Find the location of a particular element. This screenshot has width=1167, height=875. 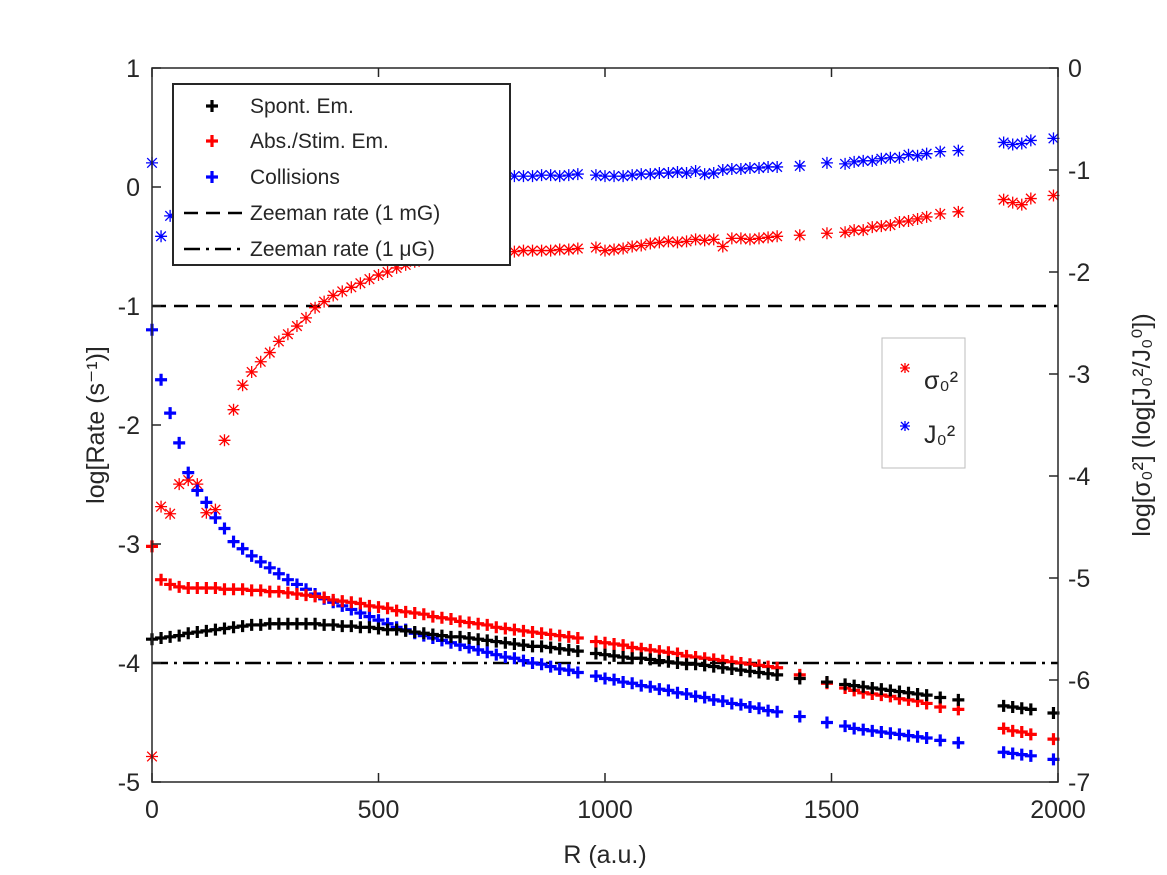

y-left-tick-label: 0 is located at coordinates (133, 188).